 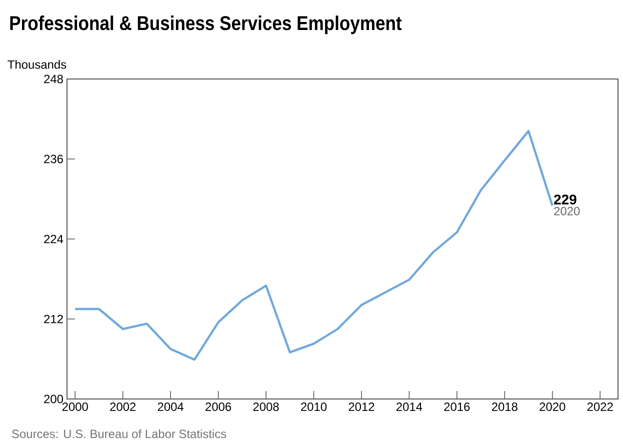 What do you see at coordinates (565, 199) in the screenshot?
I see `annotation: 229` at bounding box center [565, 199].